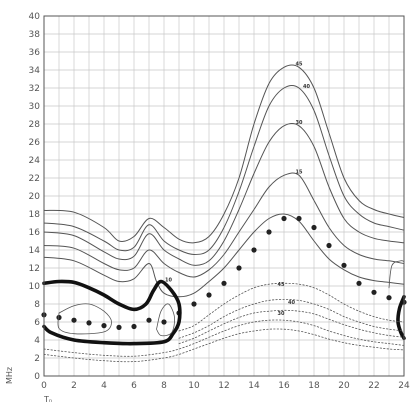 This screenshot has height=407, width=410. What do you see at coordinates (35, 17) in the screenshot?
I see `y-tick-label: 40` at bounding box center [35, 17].